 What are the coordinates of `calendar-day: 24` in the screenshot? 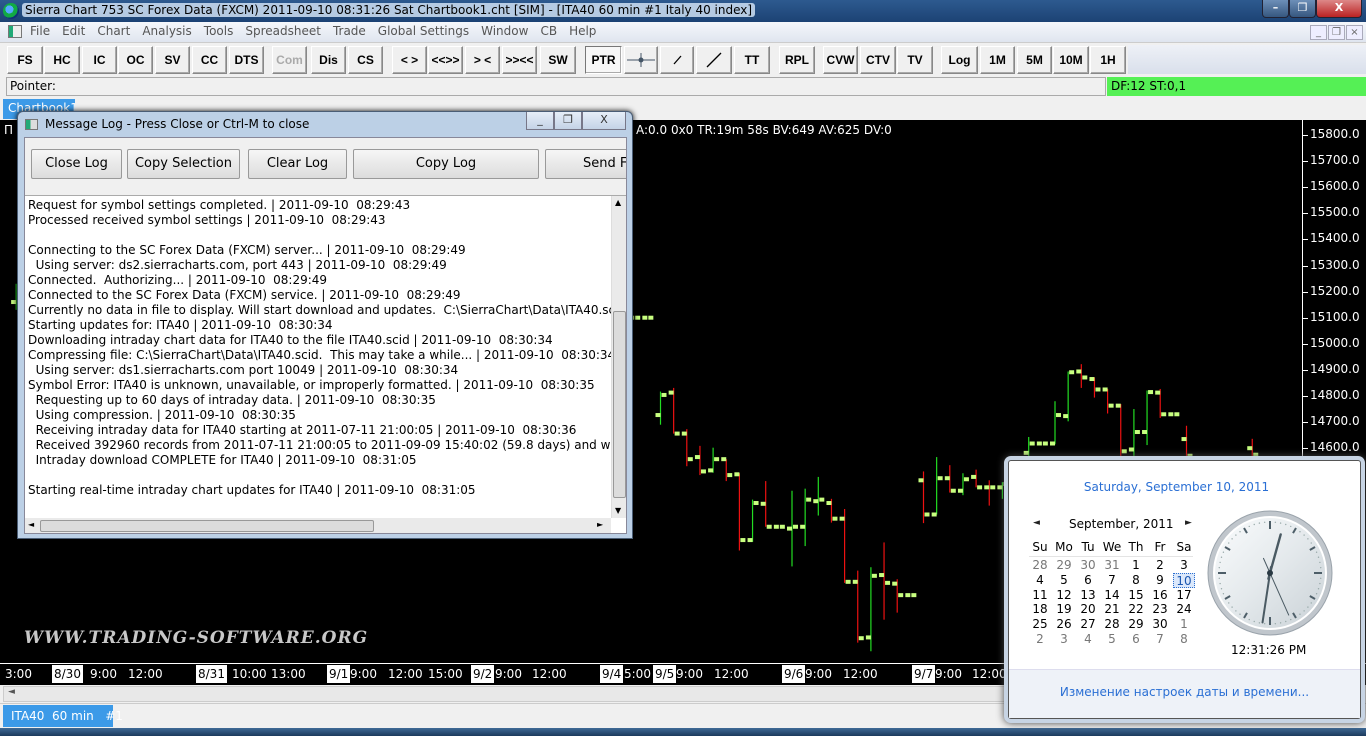 It's located at (1184, 609).